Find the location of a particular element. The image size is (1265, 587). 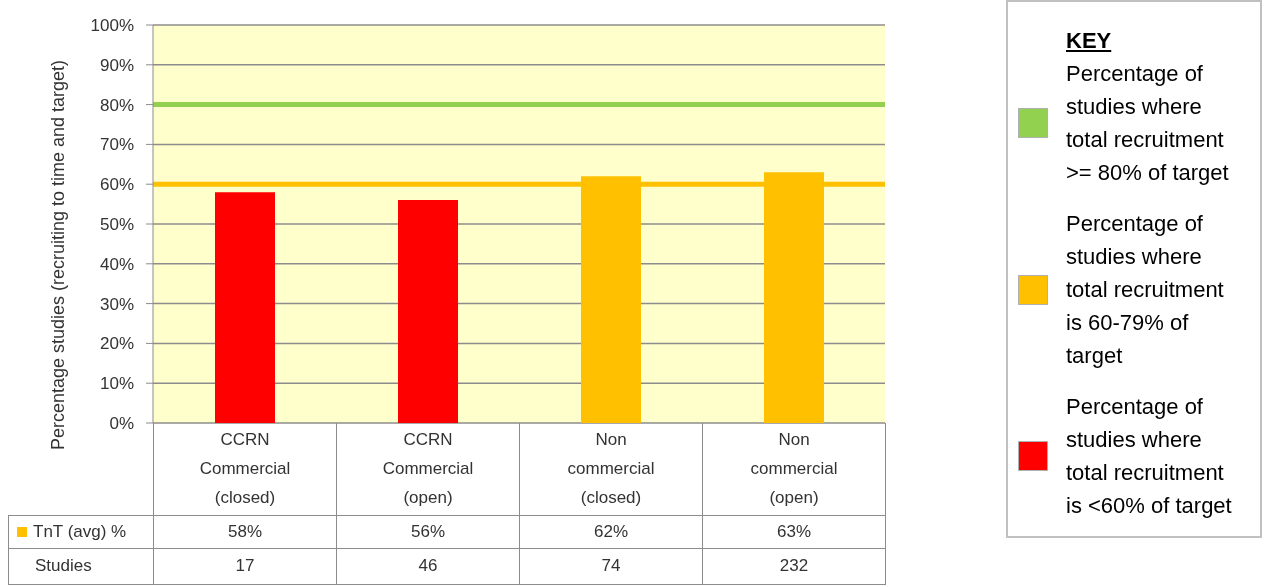

x-tick-label: CCRN Commercial (closed) is located at coordinates (245, 469).